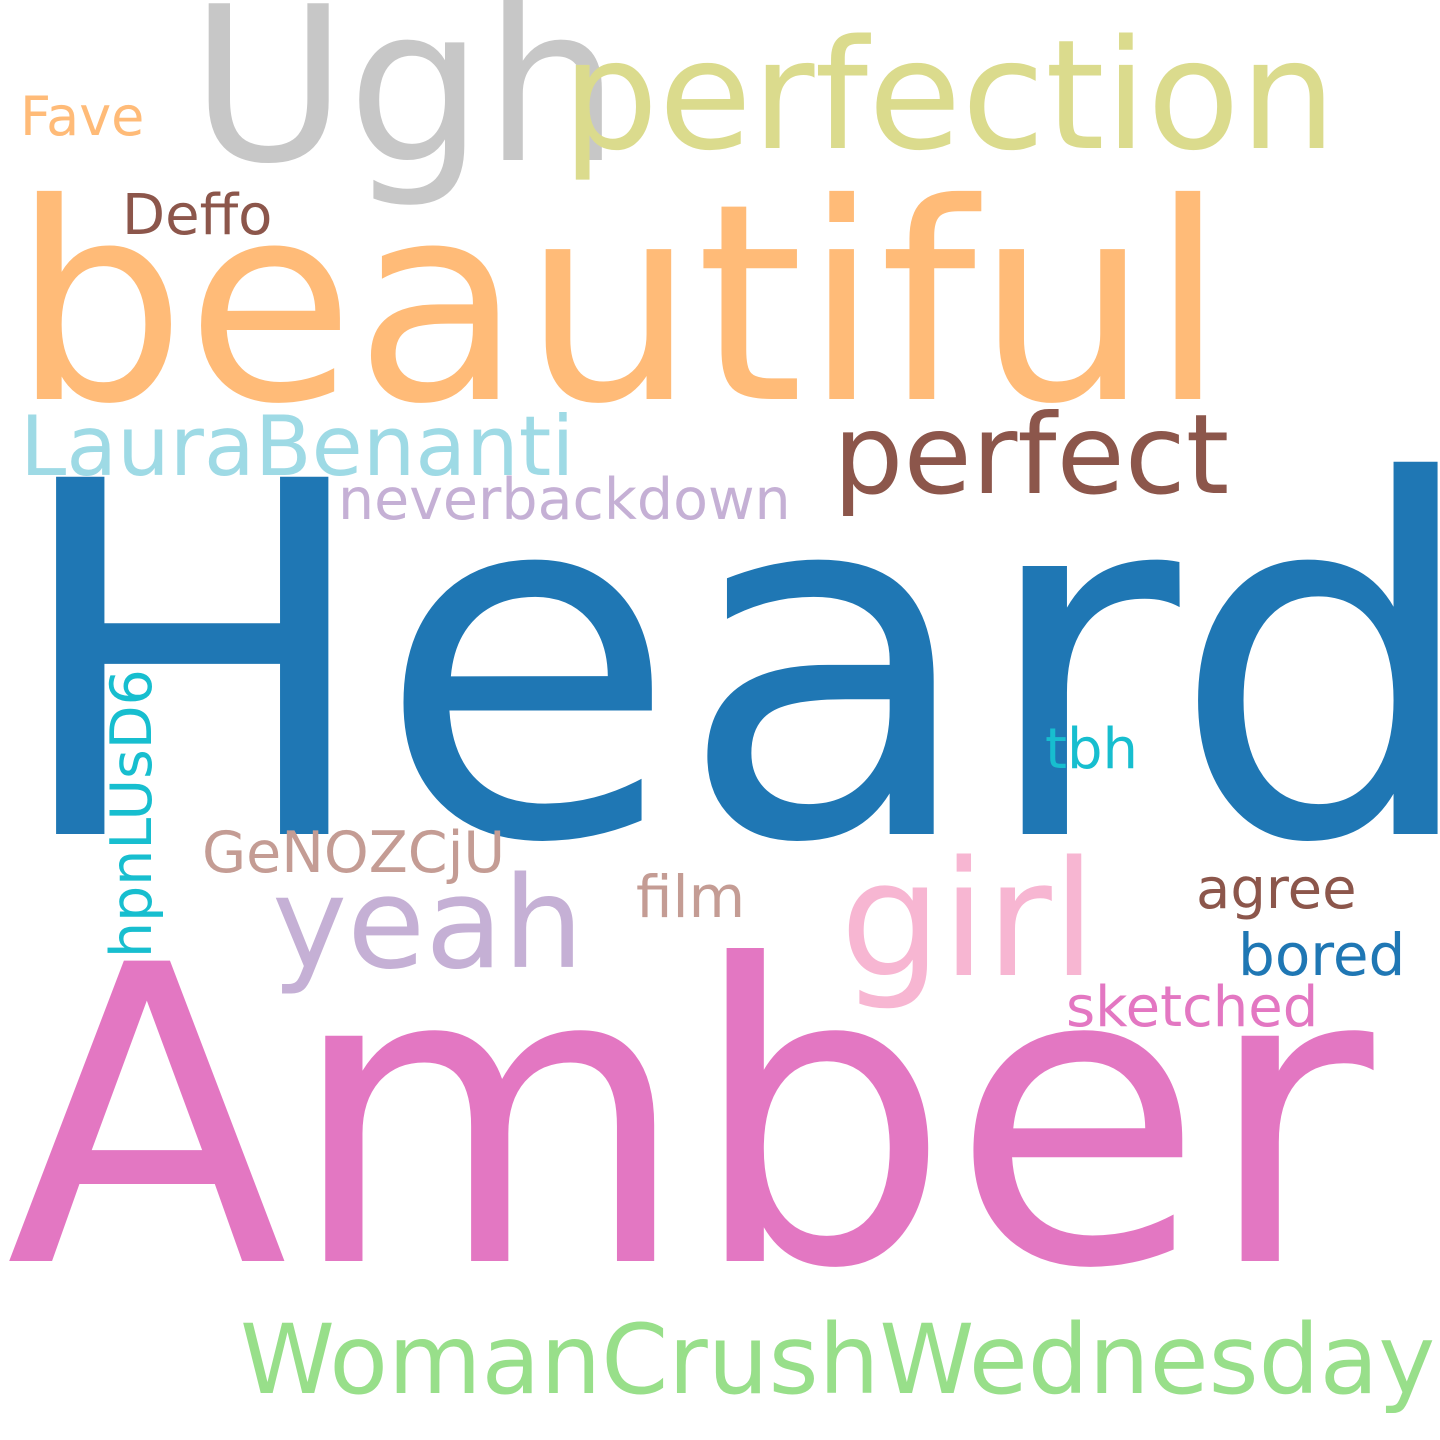 This screenshot has height=1440, width=1440. Describe the element at coordinates (82, 116) in the screenshot. I see `word-fave: Fave` at that location.